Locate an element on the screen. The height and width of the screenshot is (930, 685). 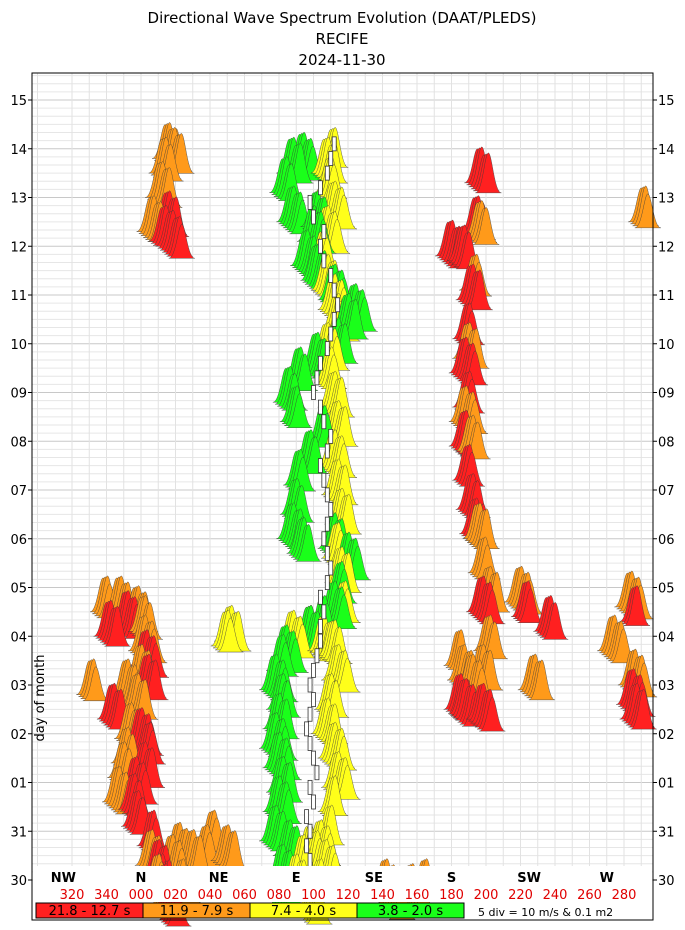
y-tick-right: 02 is located at coordinates (666, 735).